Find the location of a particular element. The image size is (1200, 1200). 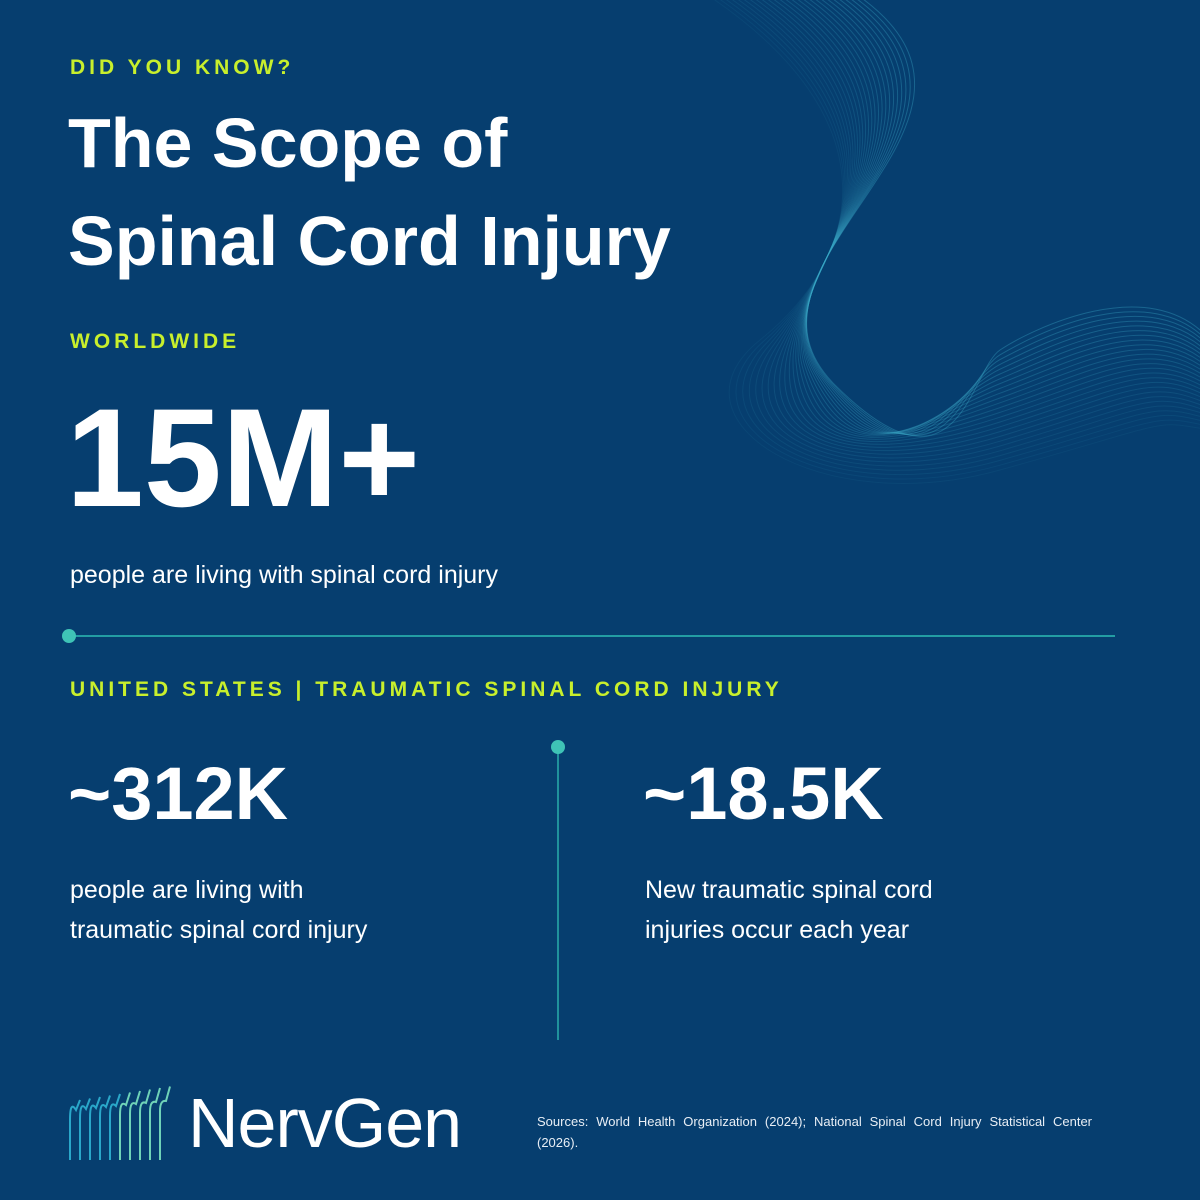

column-divider-dot is located at coordinates (558, 747).